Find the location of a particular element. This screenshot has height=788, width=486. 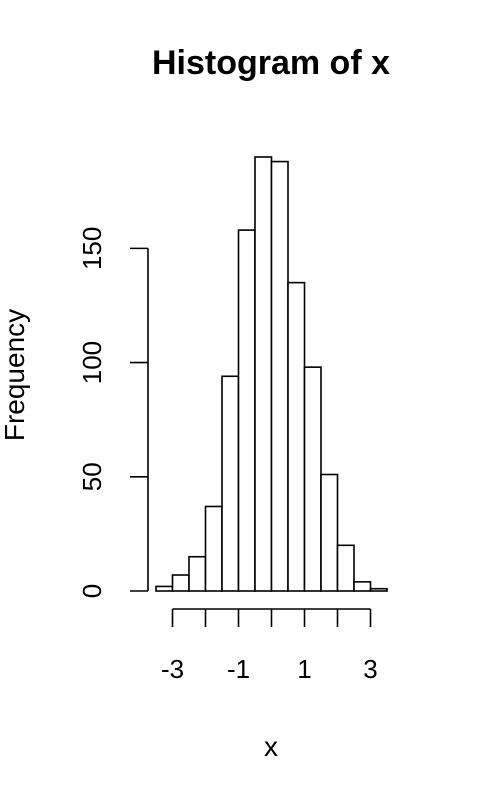

x-tick-label-4: 1 is located at coordinates (304, 669).